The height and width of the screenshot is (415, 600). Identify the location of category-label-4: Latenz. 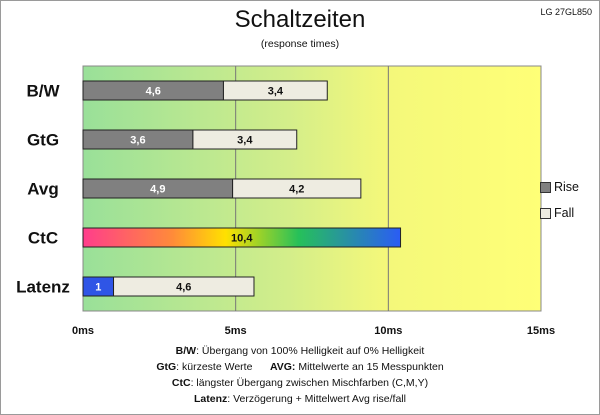
(43, 287).